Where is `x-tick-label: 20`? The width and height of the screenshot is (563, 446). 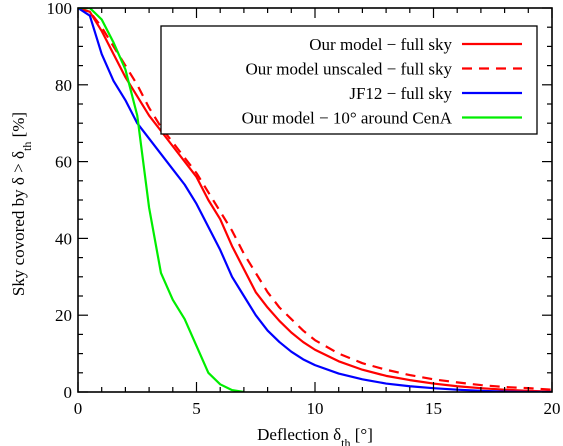
x-tick-label: 20 is located at coordinates (552, 408).